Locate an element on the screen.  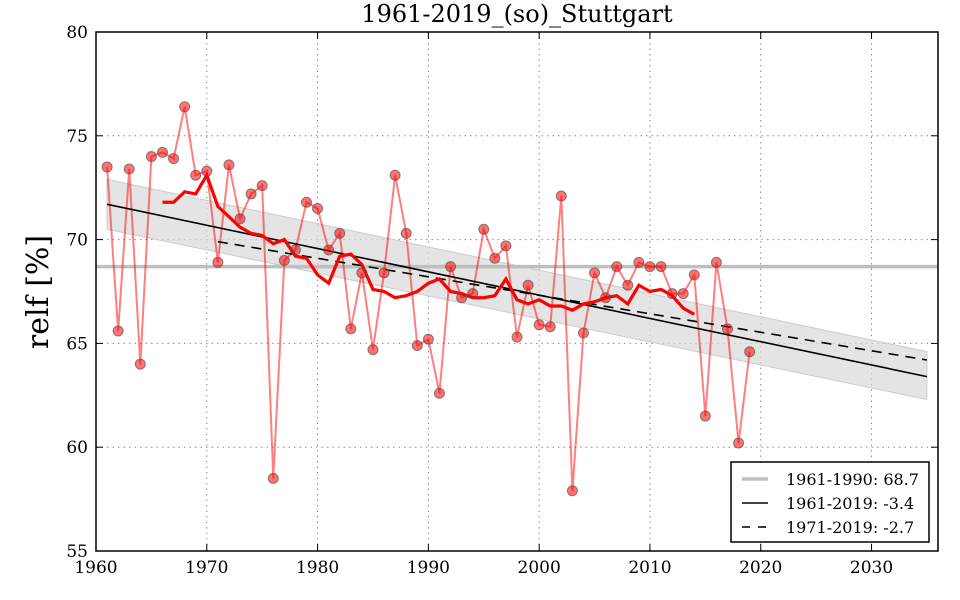
x-tick-label: 2010 is located at coordinates (649, 568).